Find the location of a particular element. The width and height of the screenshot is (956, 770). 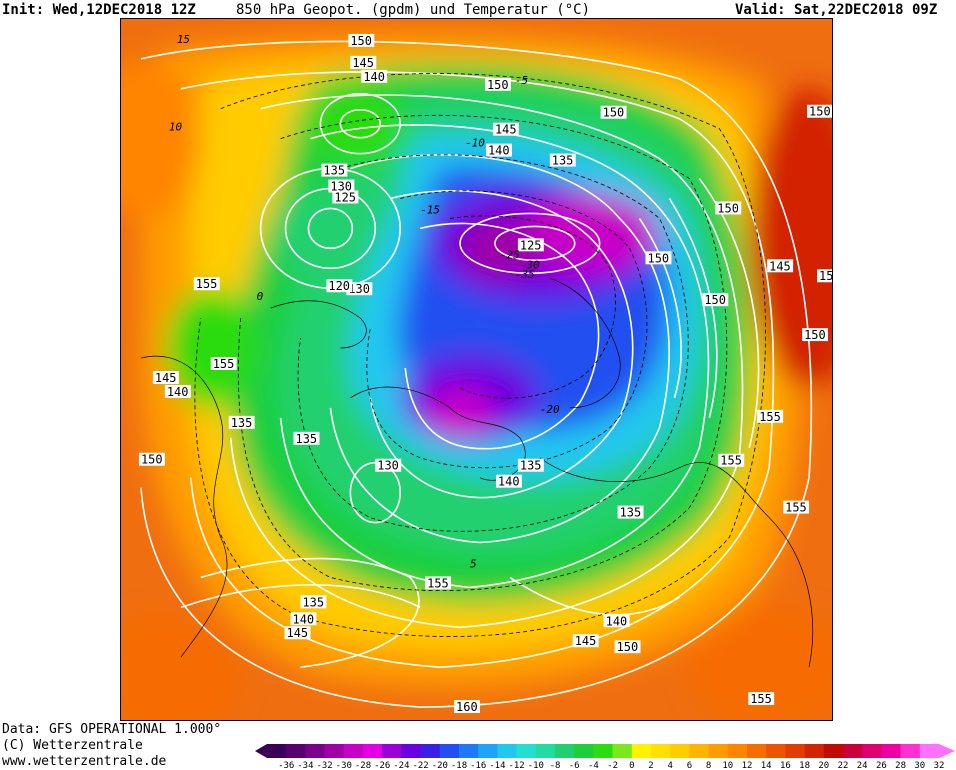

legend-tick: -16 is located at coordinates (478, 765).